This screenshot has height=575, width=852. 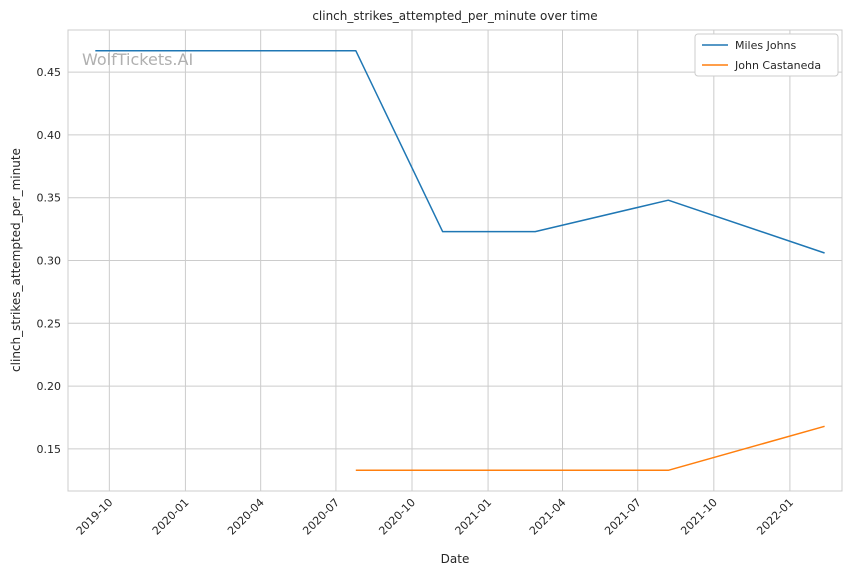 I want to click on x-axis-label: Date, so click(x=455, y=559).